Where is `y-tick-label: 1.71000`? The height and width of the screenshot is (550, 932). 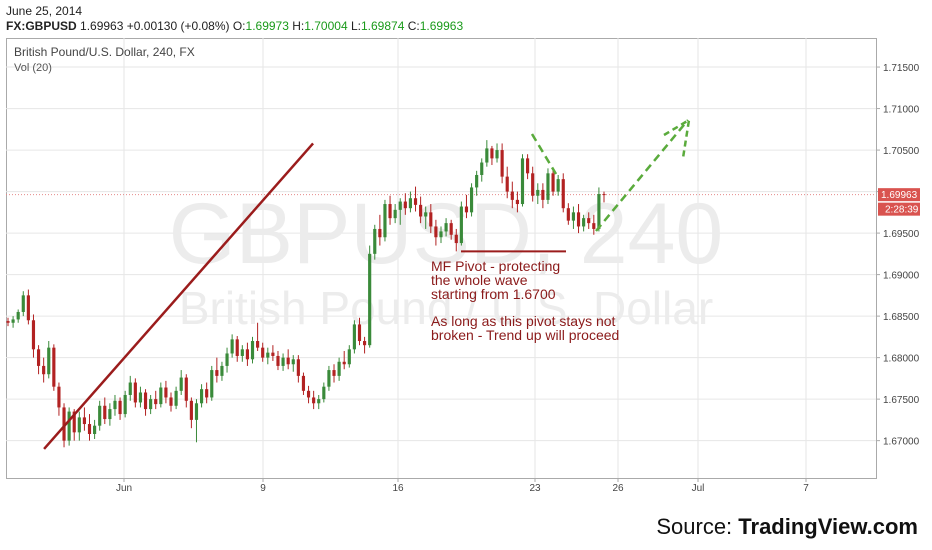 y-tick-label: 1.71000 is located at coordinates (901, 110).